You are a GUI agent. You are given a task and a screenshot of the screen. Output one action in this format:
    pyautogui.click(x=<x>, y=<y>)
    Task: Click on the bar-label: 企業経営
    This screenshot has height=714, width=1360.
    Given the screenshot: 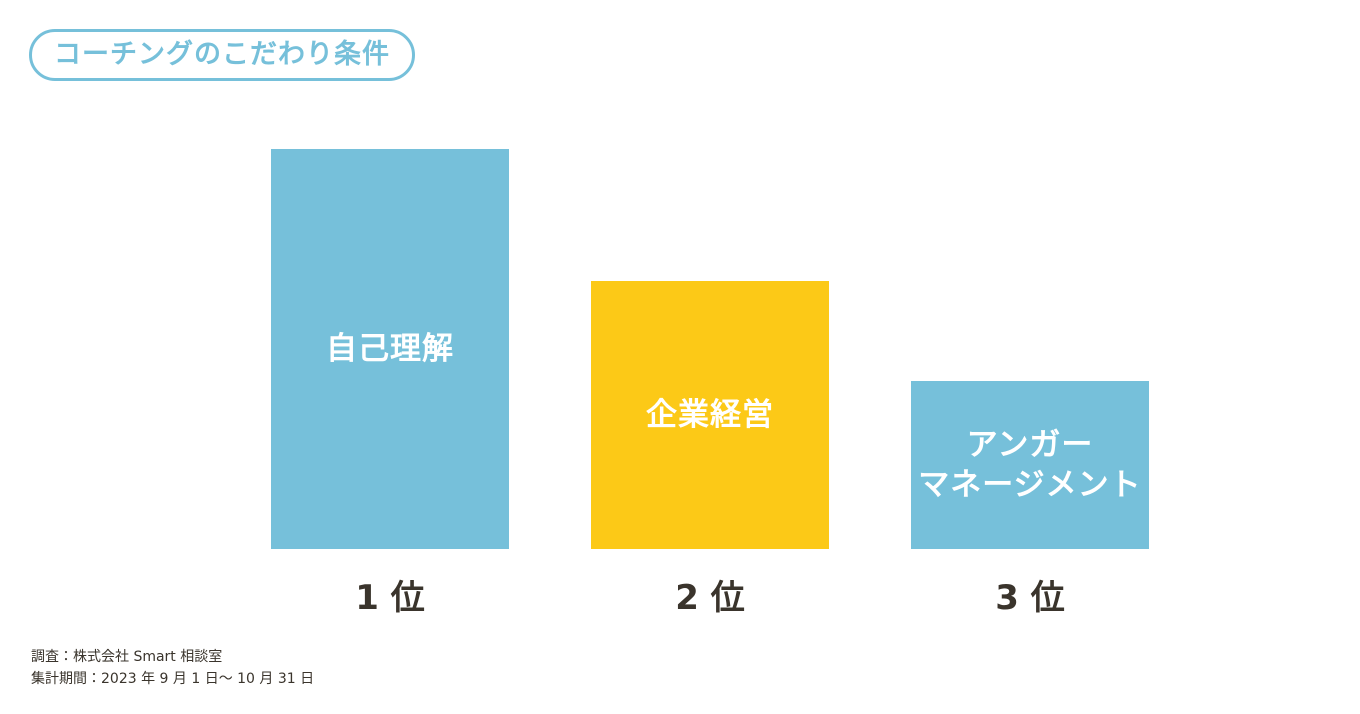 What is the action you would take?
    pyautogui.click(x=710, y=415)
    